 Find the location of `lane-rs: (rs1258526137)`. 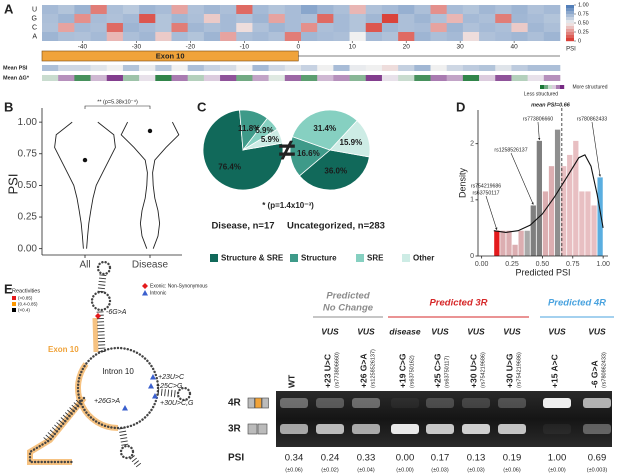

lane-rs: (rs1258526137) is located at coordinates (373, 368).